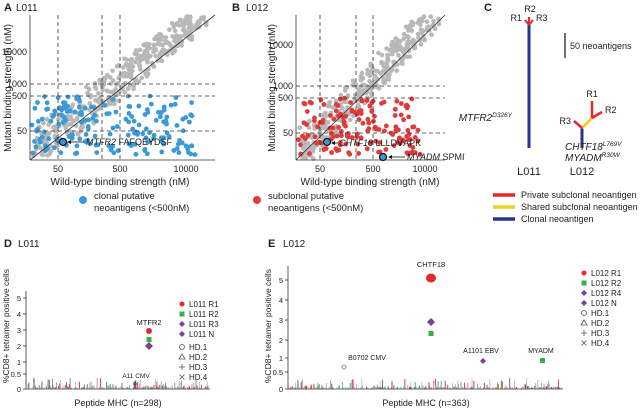  What do you see at coordinates (204, 324) in the screenshot?
I see `d-legend-r3: L011 R3` at bounding box center [204, 324].